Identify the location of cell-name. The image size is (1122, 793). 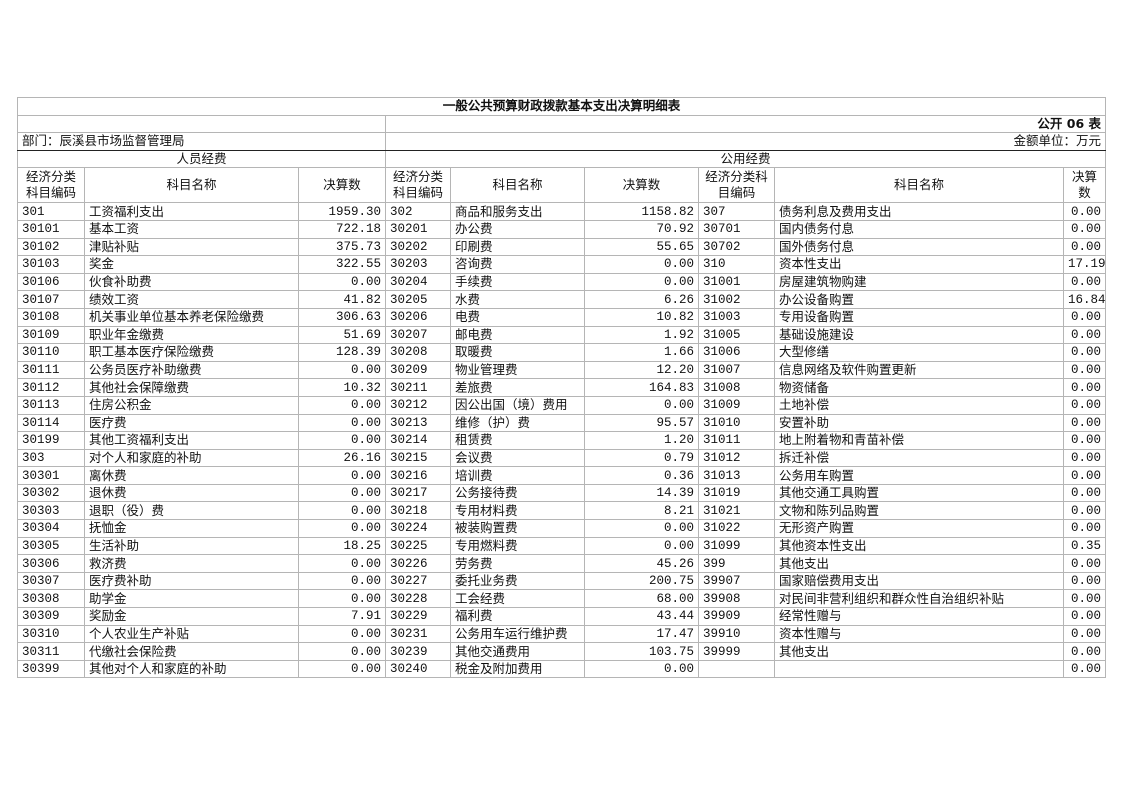
(919, 669).